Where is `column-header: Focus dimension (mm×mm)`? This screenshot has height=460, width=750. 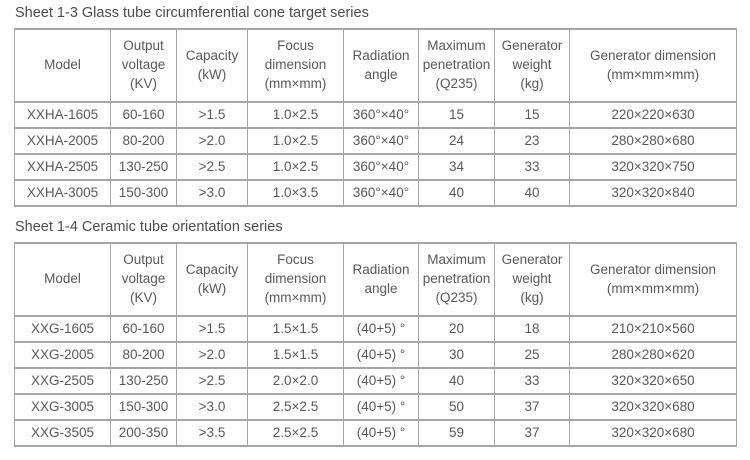 column-header: Focus dimension (mm×mm) is located at coordinates (295, 65).